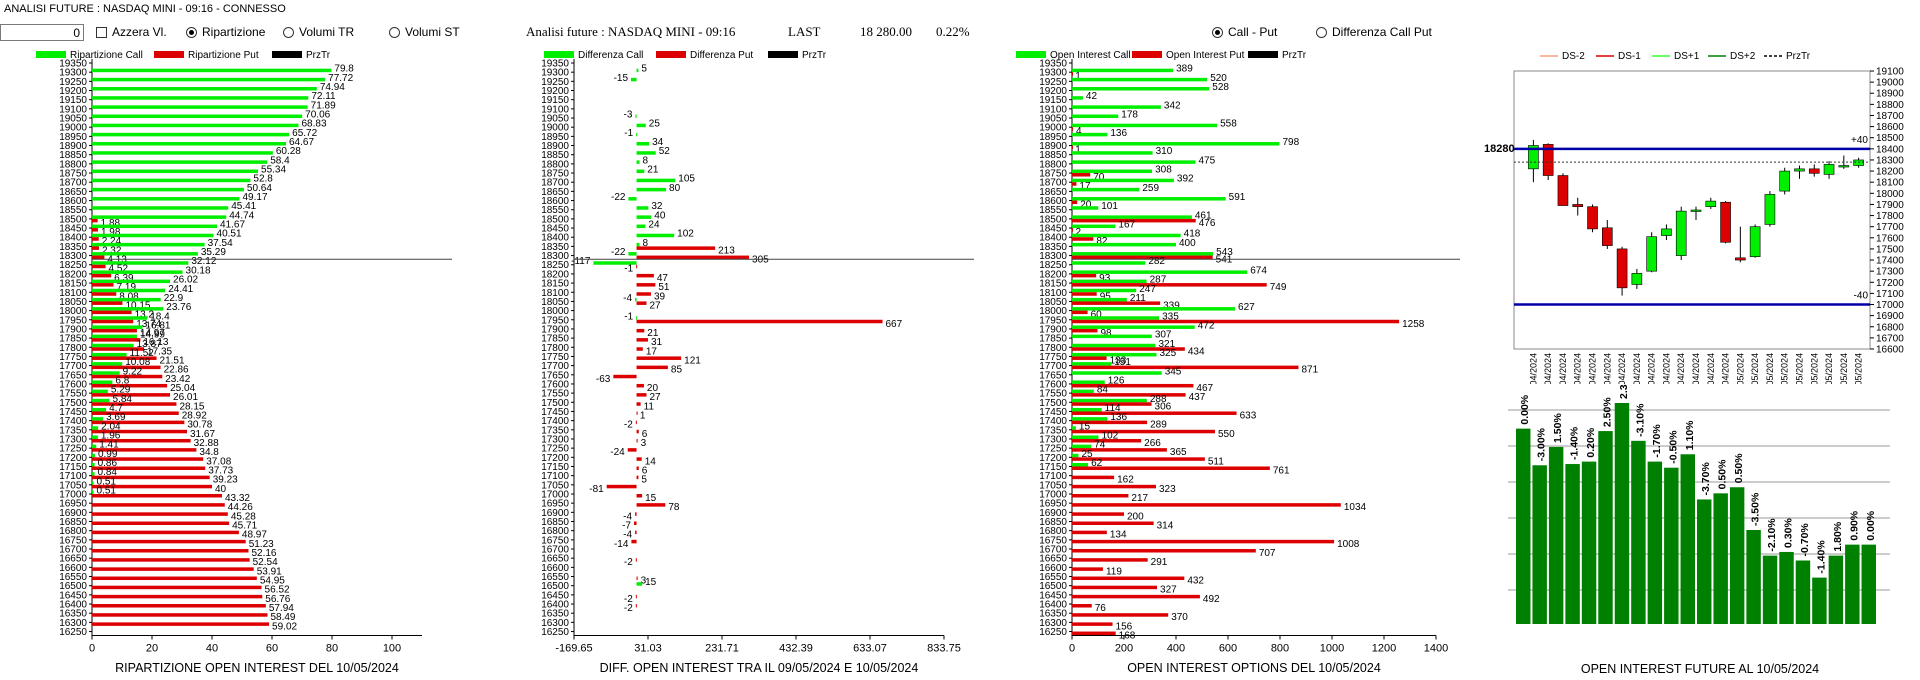  What do you see at coordinates (1196, 351) in the screenshot?
I see `put-value-label: 434` at bounding box center [1196, 351].